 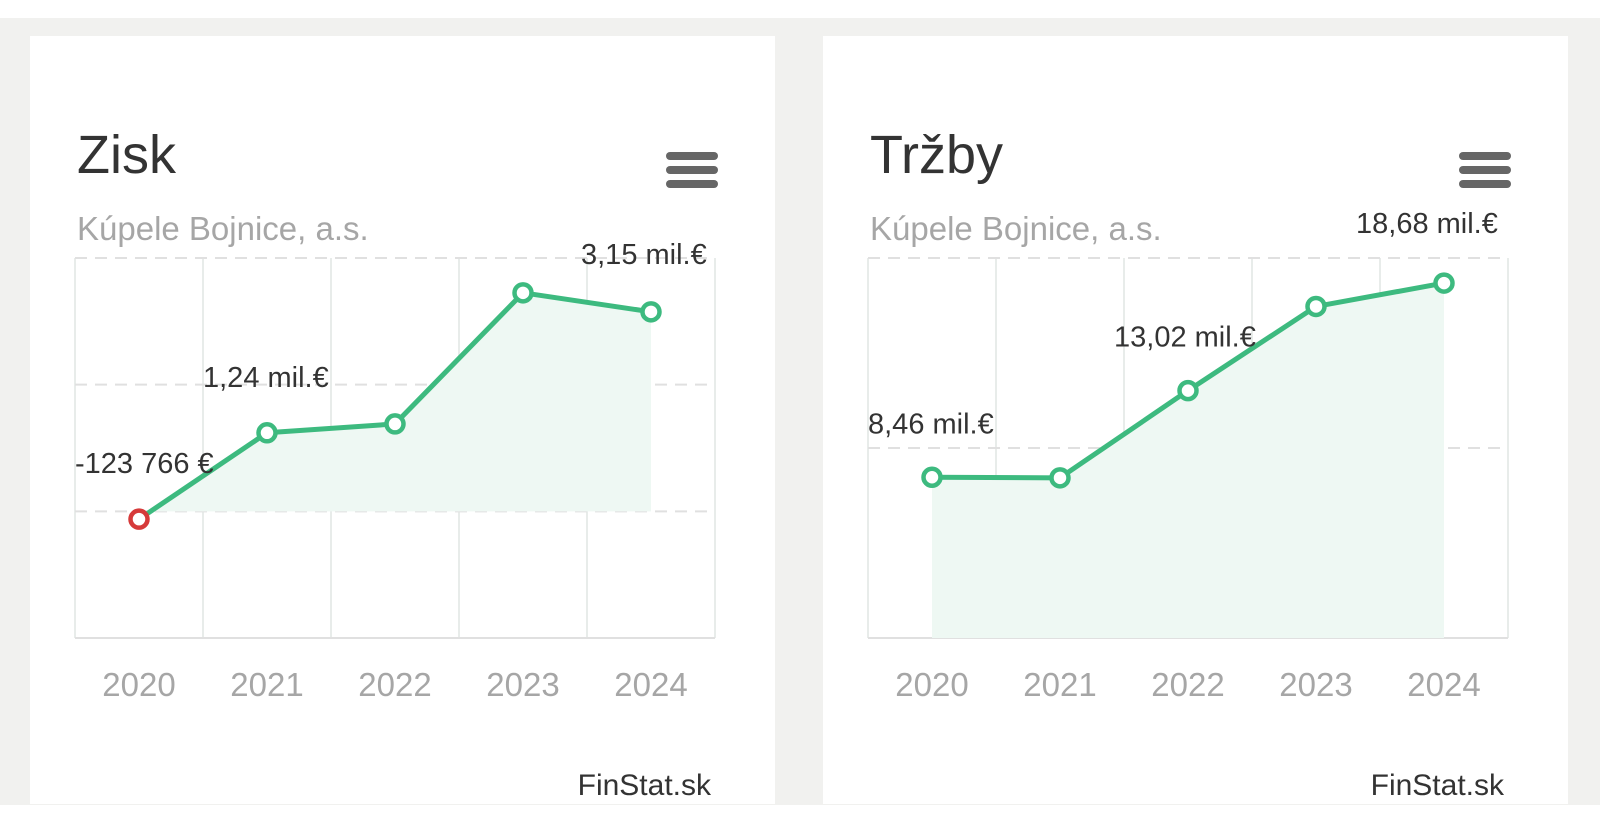 I want to click on data-label: 8,46 mil.€, so click(x=931, y=424).